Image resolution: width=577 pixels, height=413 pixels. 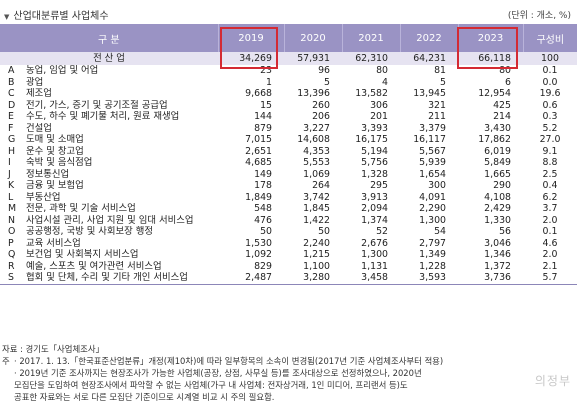 I want to click on table-row: F 건설업 879 3,227 3,393 3,379 3,430 5.2, so click(x=288, y=129).